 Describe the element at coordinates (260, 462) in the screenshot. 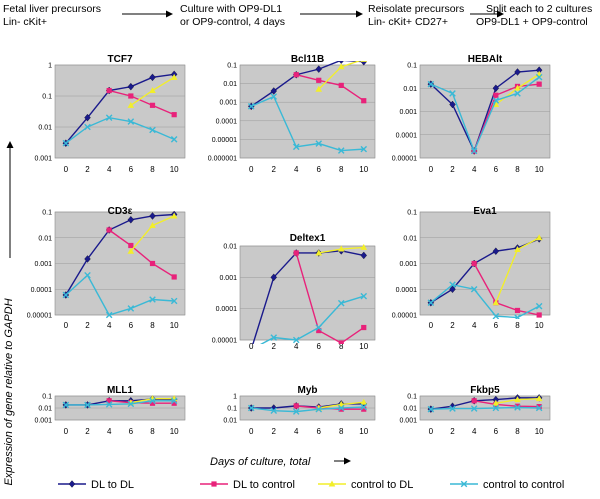

I see `x-axis-label: Days of culture, total` at that location.